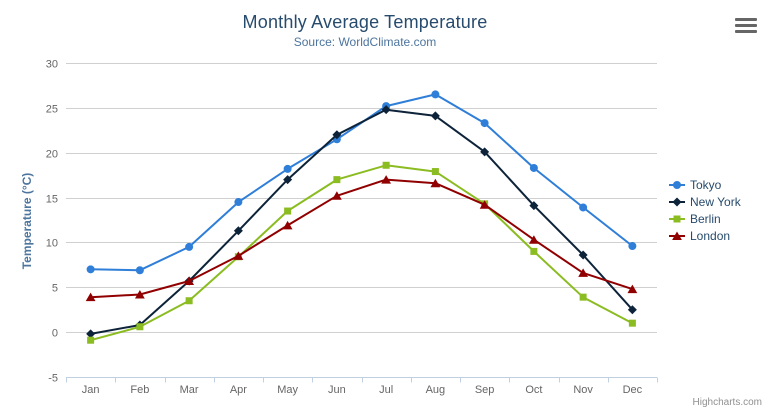  Describe the element at coordinates (633, 390) in the screenshot. I see `x-axis-label: Dec` at that location.